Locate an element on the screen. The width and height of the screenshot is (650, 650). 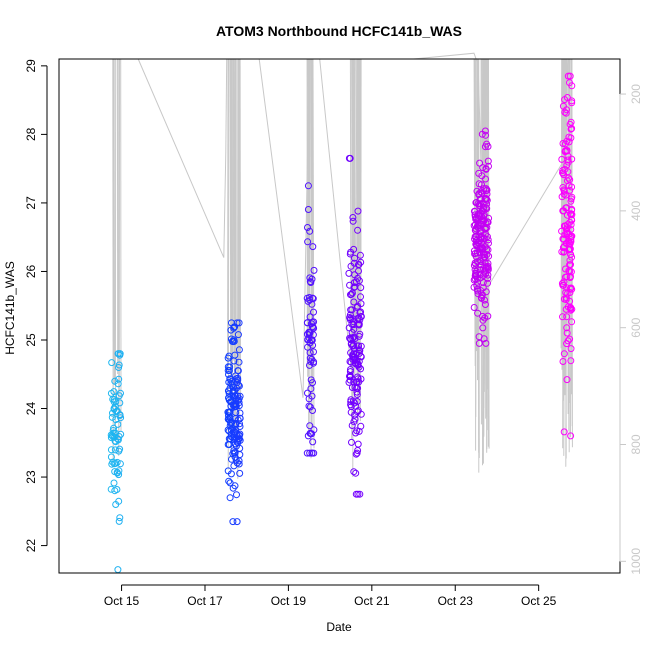
x-tick-label: Oct 19 is located at coordinates (289, 601).